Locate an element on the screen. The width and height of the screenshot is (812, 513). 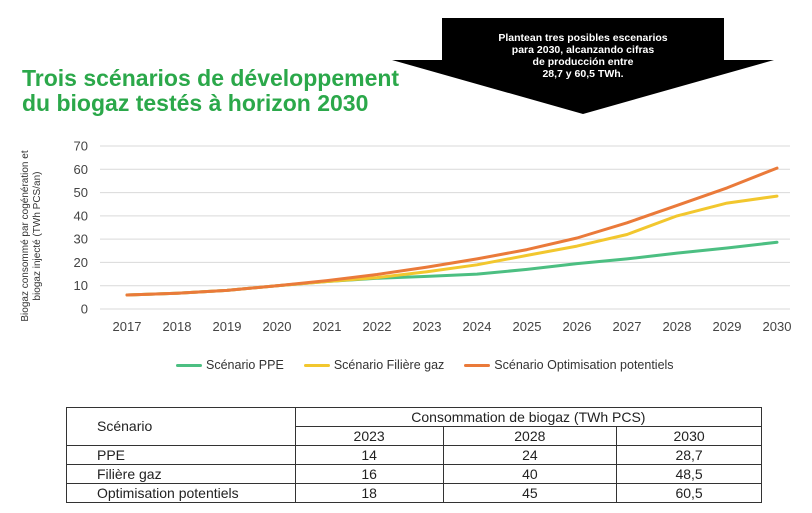
legend-swatch-ppe is located at coordinates (189, 365).